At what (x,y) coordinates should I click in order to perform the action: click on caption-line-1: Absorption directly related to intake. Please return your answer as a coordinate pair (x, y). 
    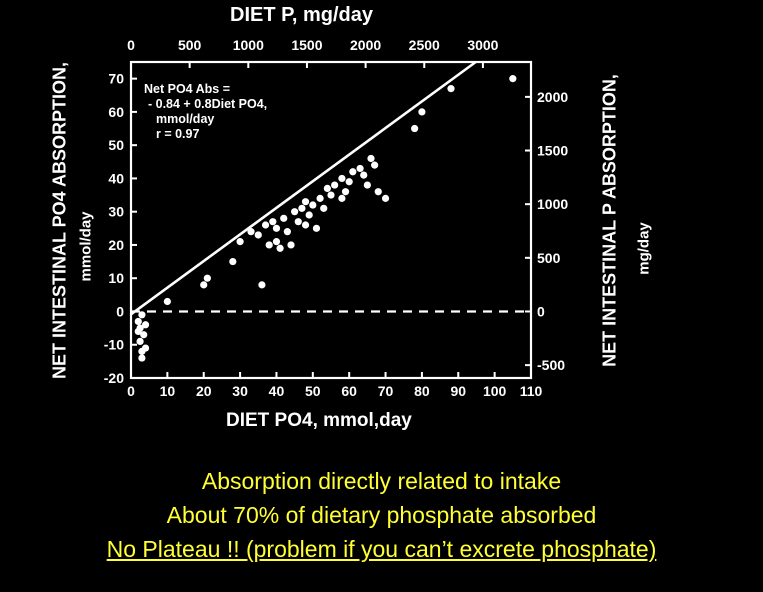
    Looking at the image, I should click on (381, 481).